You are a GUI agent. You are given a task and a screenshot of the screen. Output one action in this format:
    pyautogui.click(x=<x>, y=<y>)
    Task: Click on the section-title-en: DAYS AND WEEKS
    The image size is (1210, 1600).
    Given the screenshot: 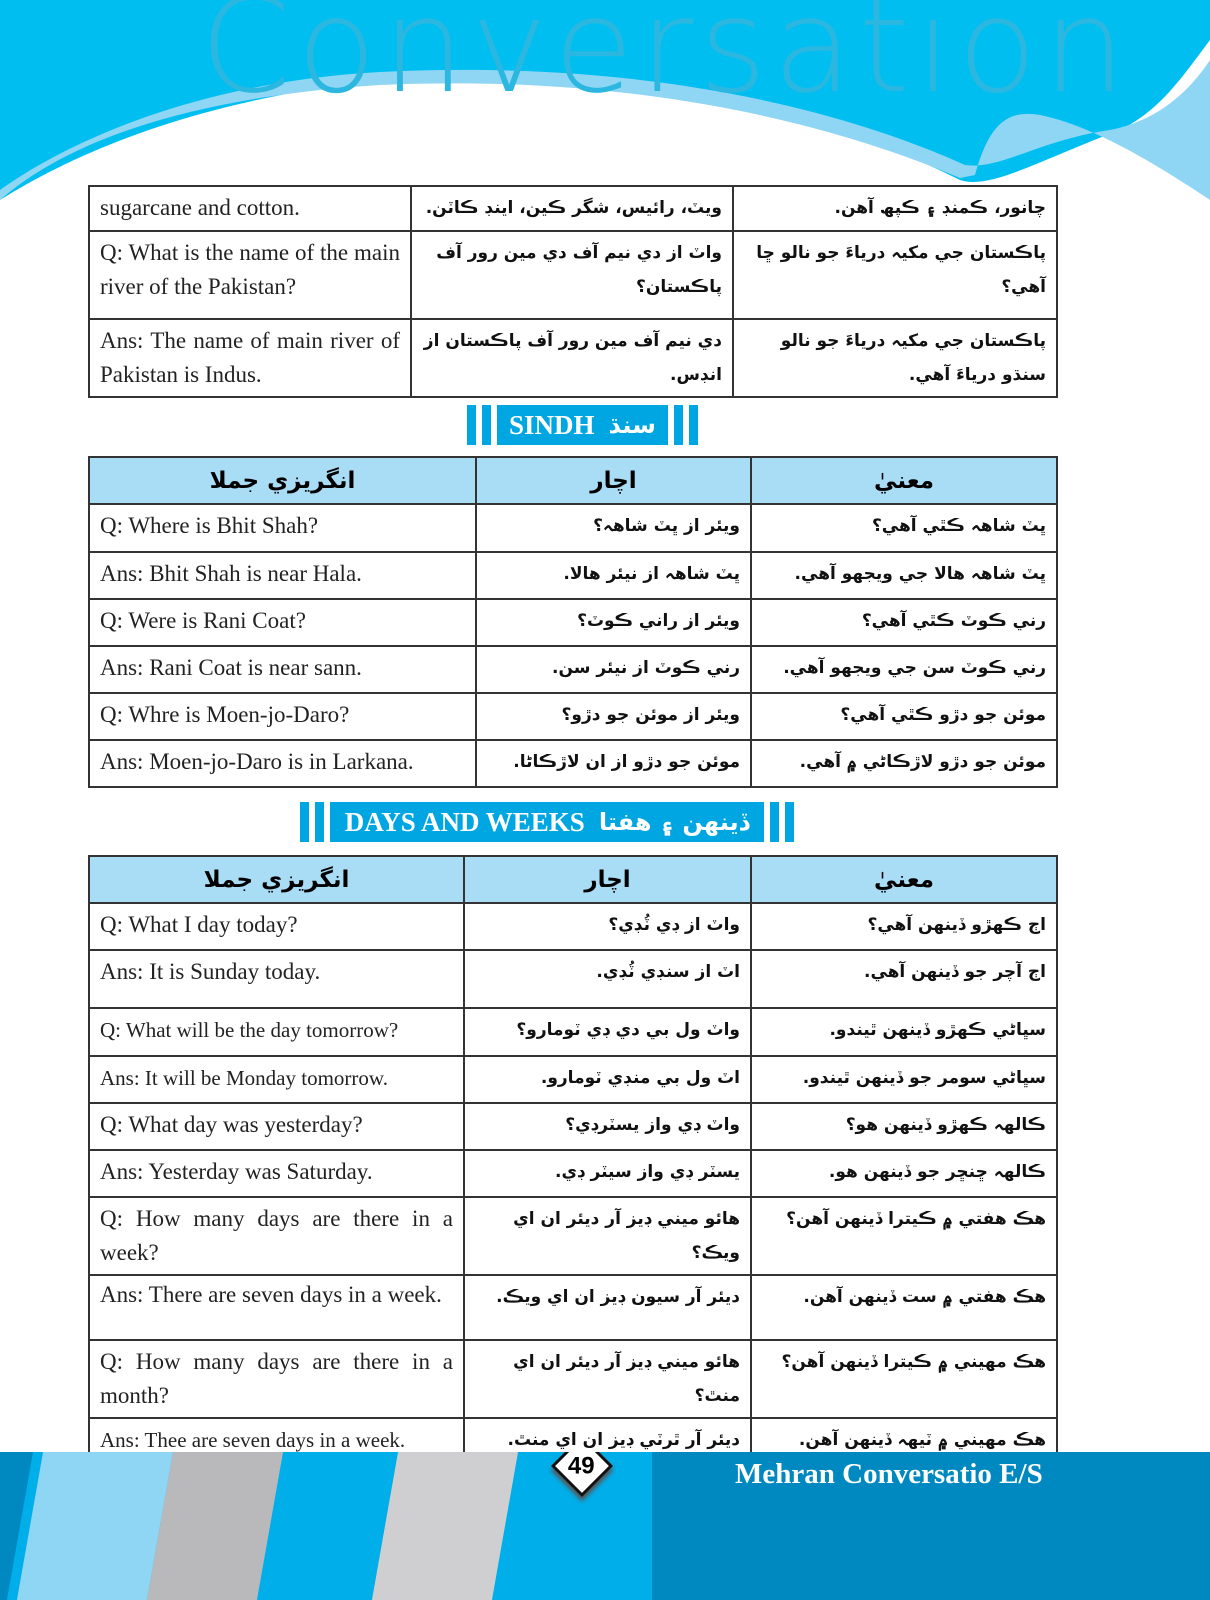 What is the action you would take?
    pyautogui.click(x=464, y=821)
    